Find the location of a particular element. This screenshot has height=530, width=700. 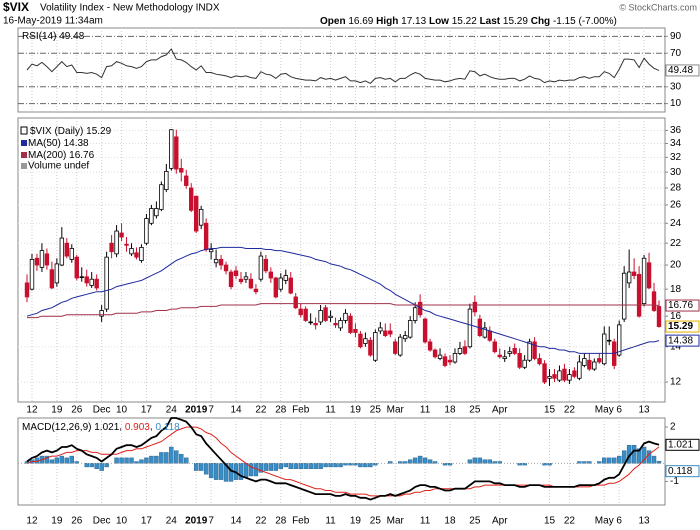

x-tick-label: 11 is located at coordinates (330, 521).